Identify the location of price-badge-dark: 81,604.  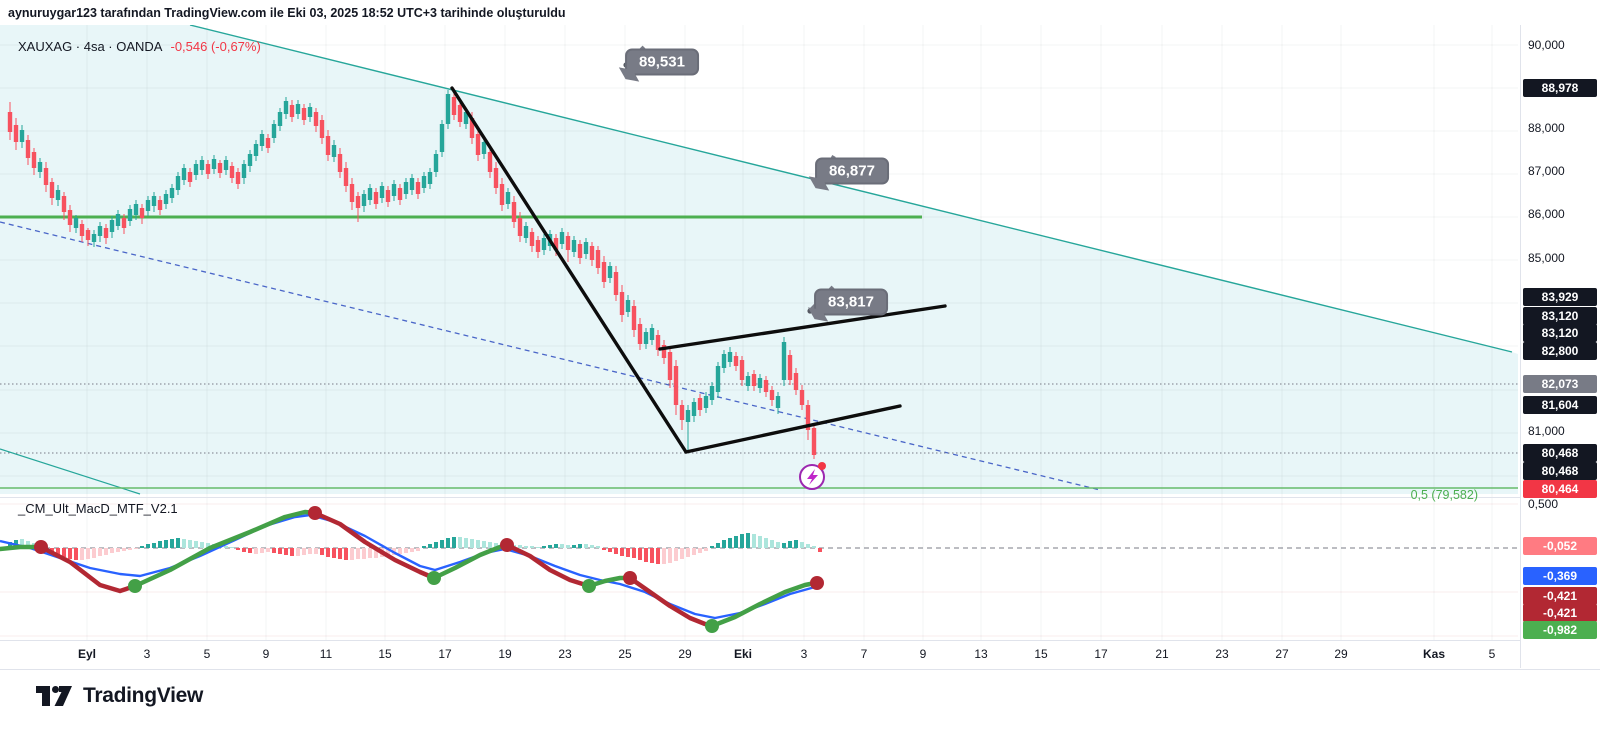
(1560, 405).